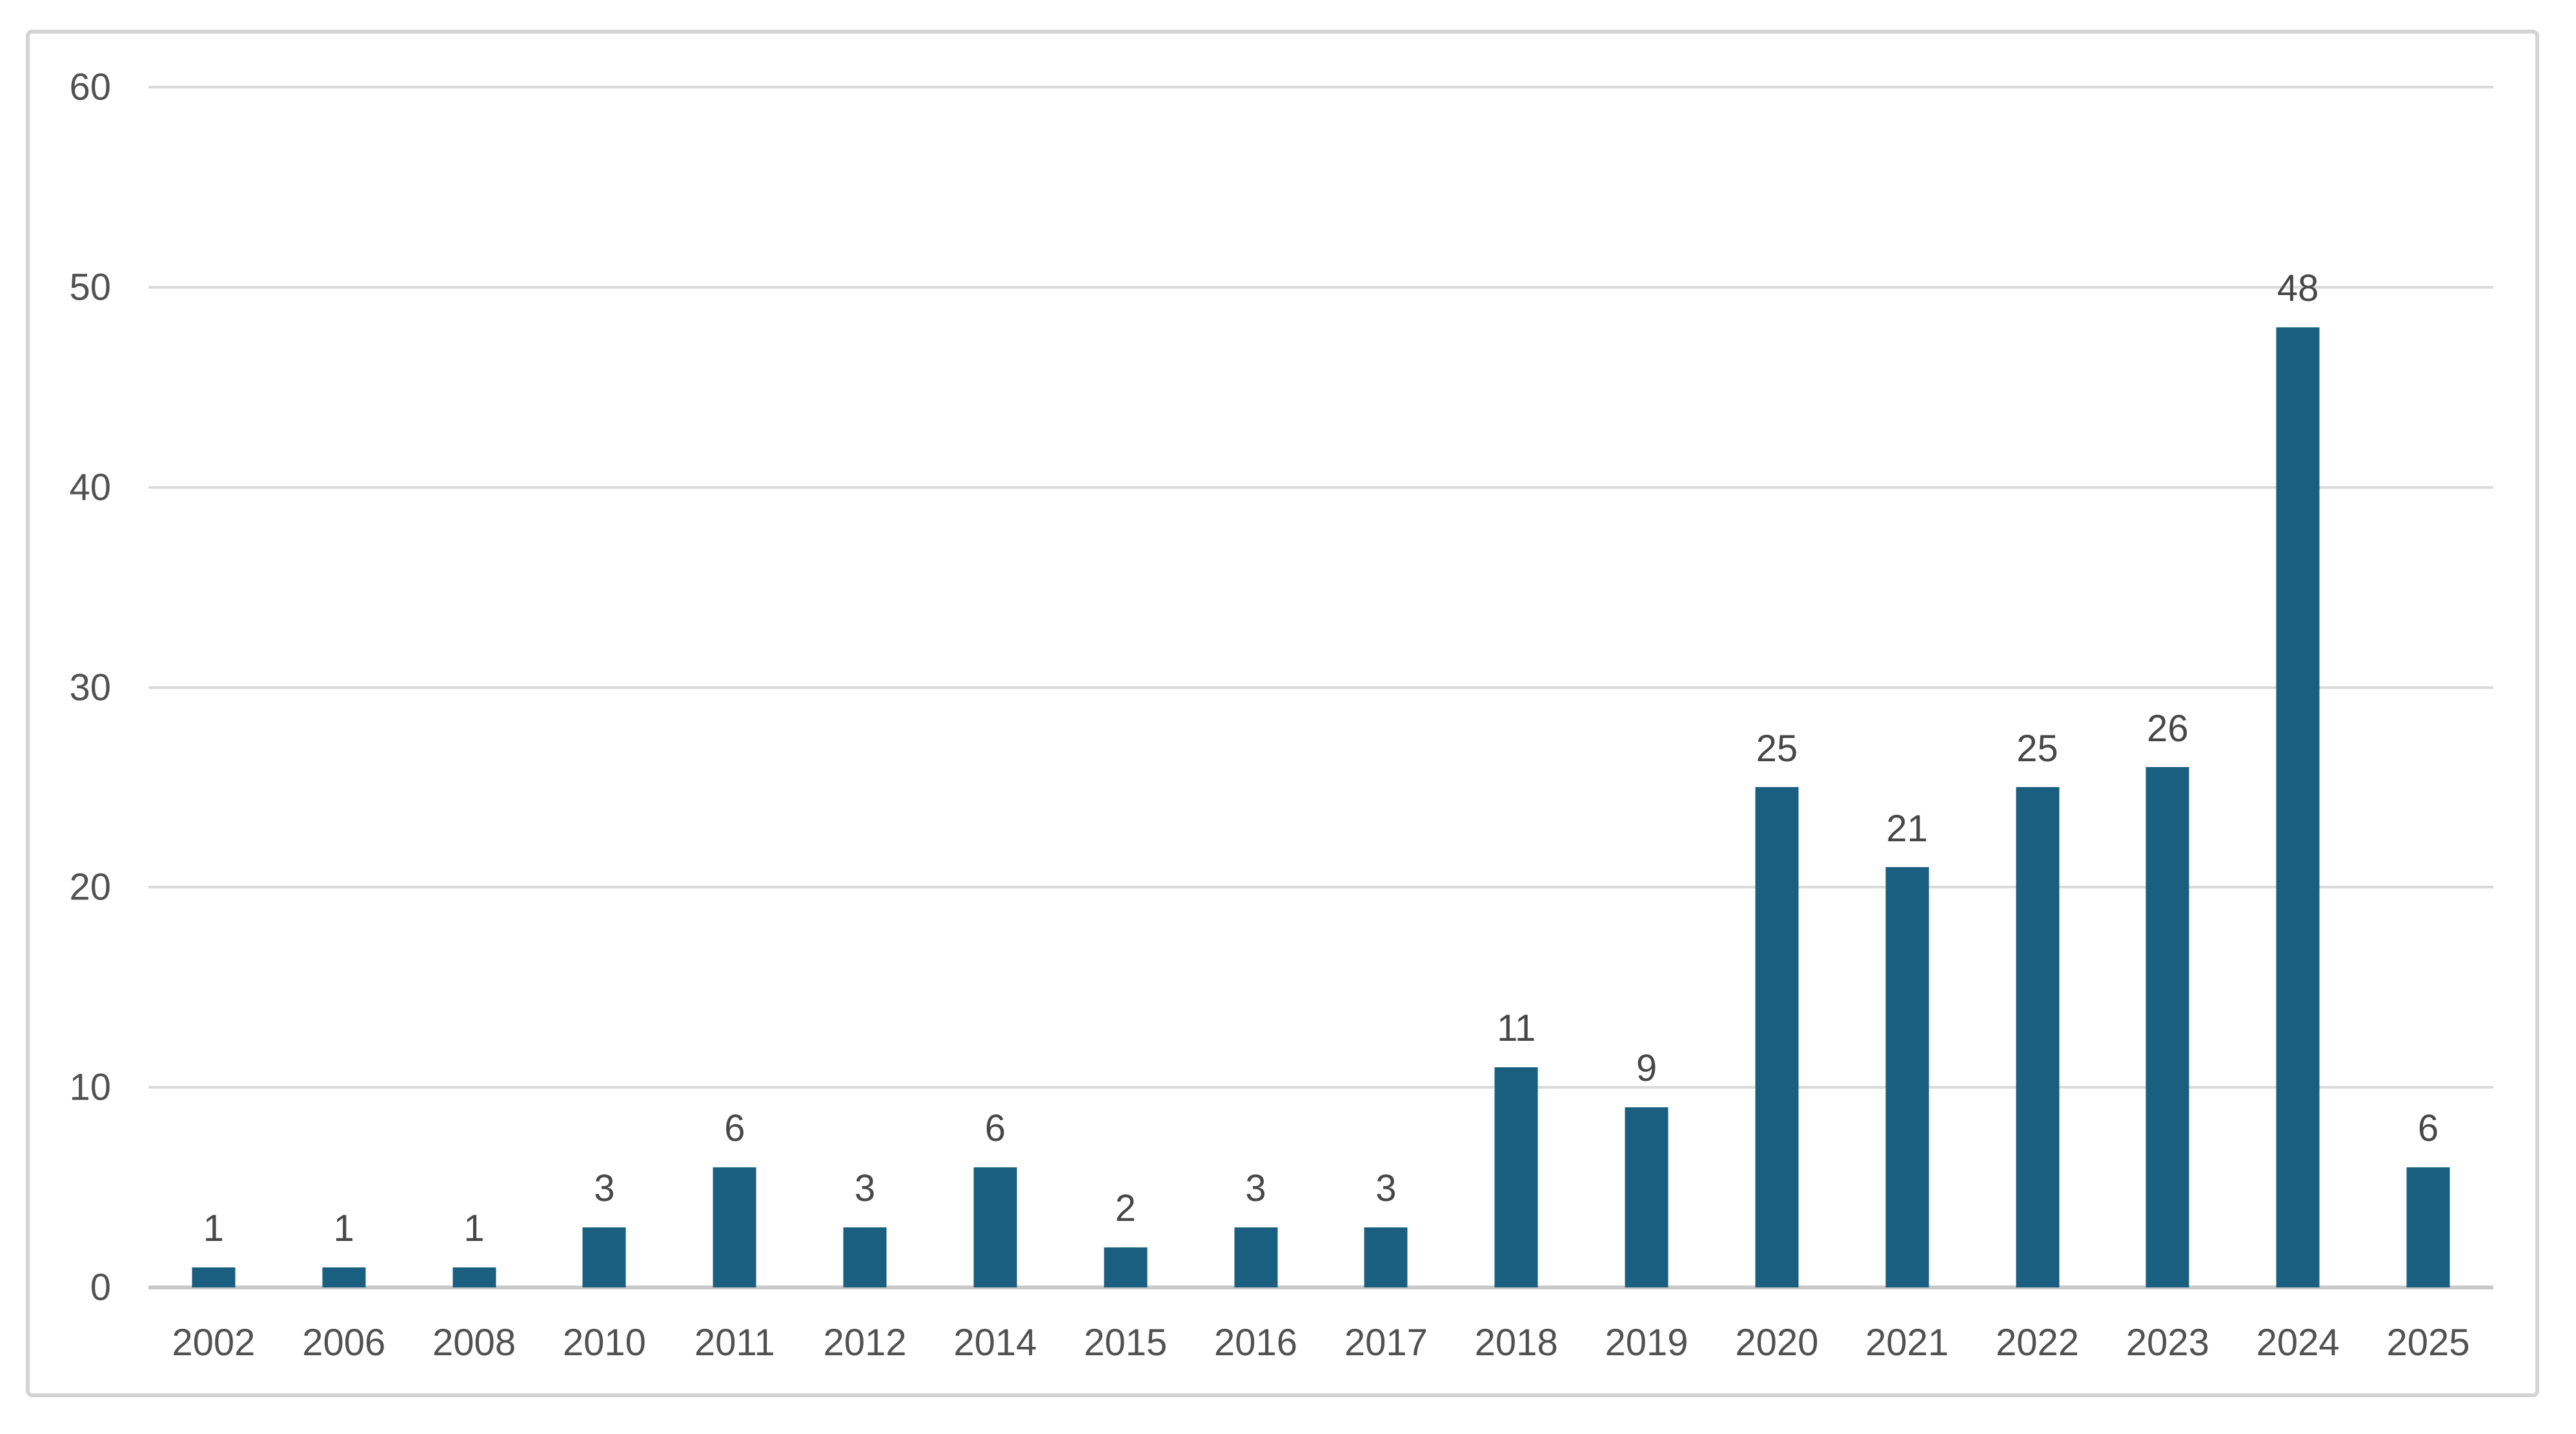 This screenshot has width=2576, height=1434. Describe the element at coordinates (1907, 726) in the screenshot. I see `bar-column: 21 2021` at that location.